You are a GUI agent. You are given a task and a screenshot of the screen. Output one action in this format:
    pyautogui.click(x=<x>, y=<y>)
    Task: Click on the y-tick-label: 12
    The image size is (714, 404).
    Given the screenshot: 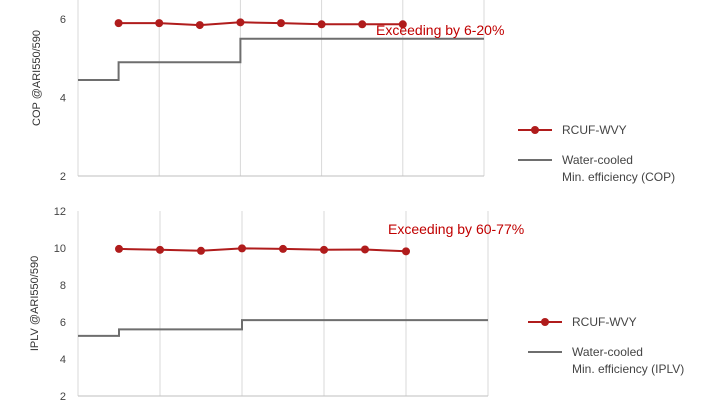 What is the action you would take?
    pyautogui.click(x=60, y=212)
    